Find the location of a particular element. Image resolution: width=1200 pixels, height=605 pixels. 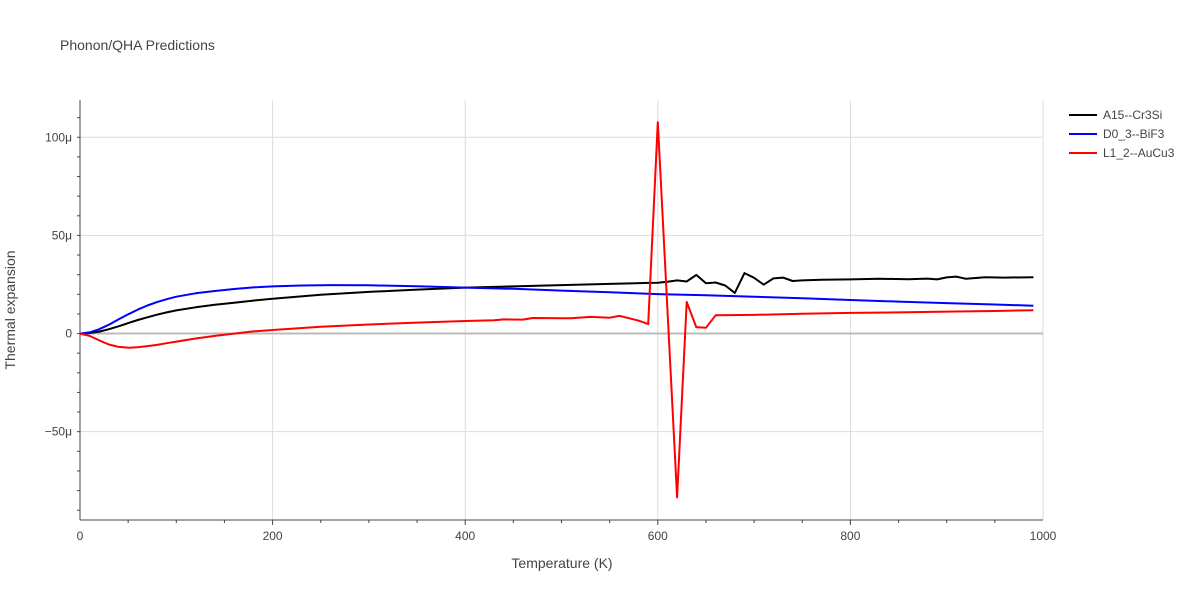

x-tick-label: 0 is located at coordinates (80, 536).